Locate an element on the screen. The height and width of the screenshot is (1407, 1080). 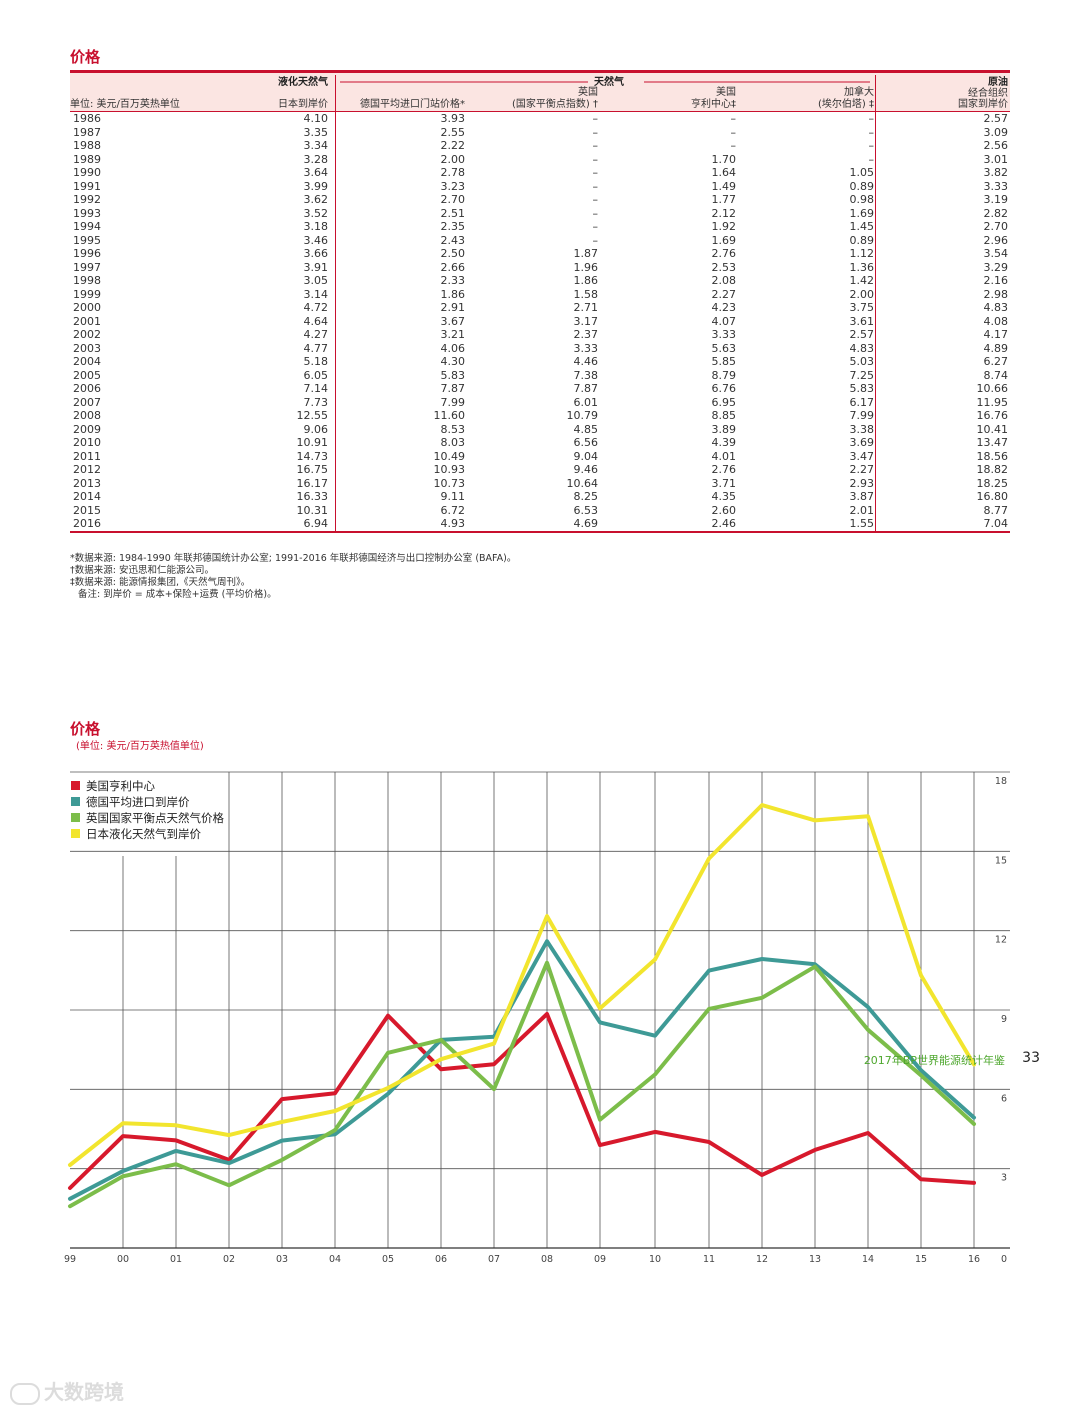
value-cell: 2.16 is located at coordinates (996, 280).